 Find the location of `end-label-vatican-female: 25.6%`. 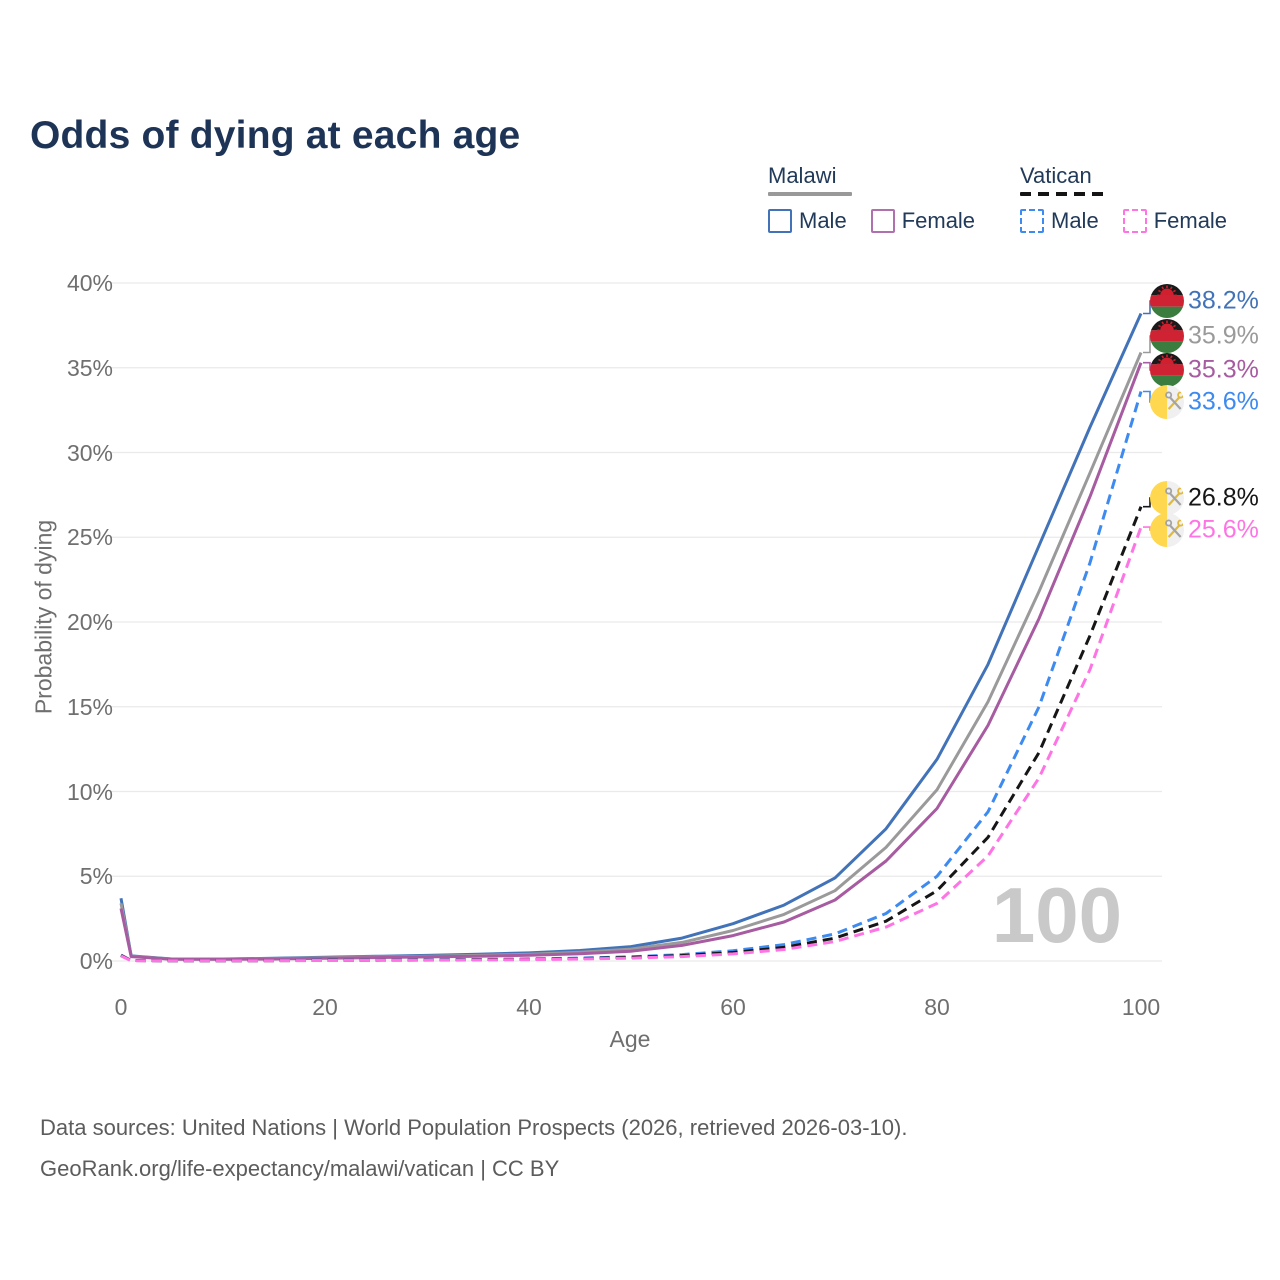

end-label-vatican-female: 25.6% is located at coordinates (1223, 529).